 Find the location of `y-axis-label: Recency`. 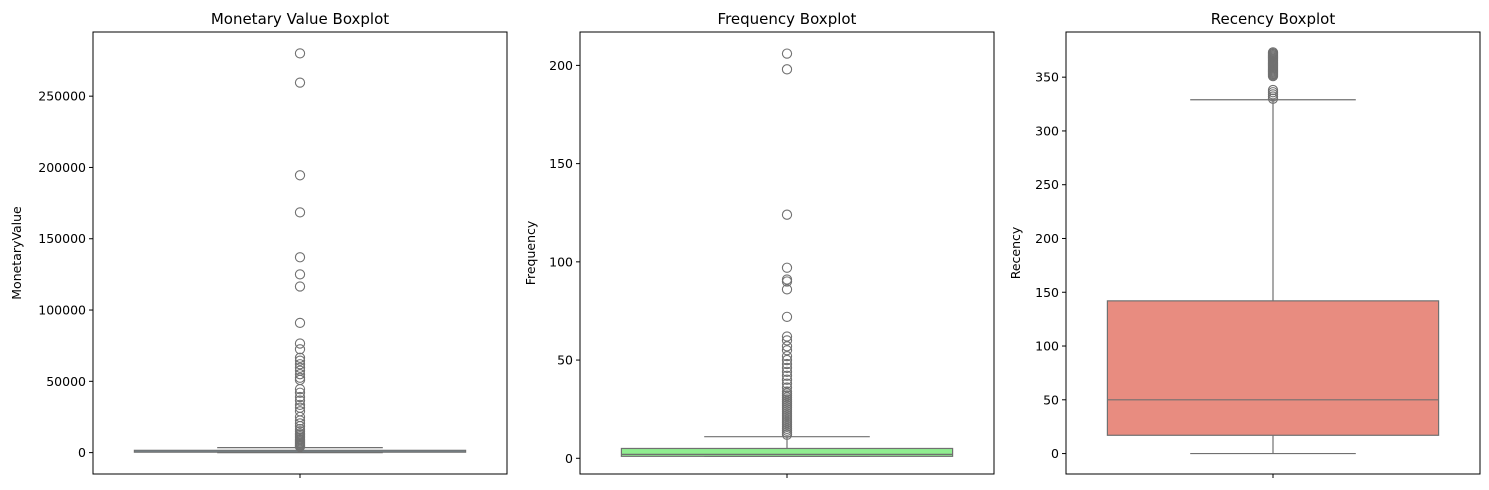

y-axis-label: Recency is located at coordinates (1015, 252).